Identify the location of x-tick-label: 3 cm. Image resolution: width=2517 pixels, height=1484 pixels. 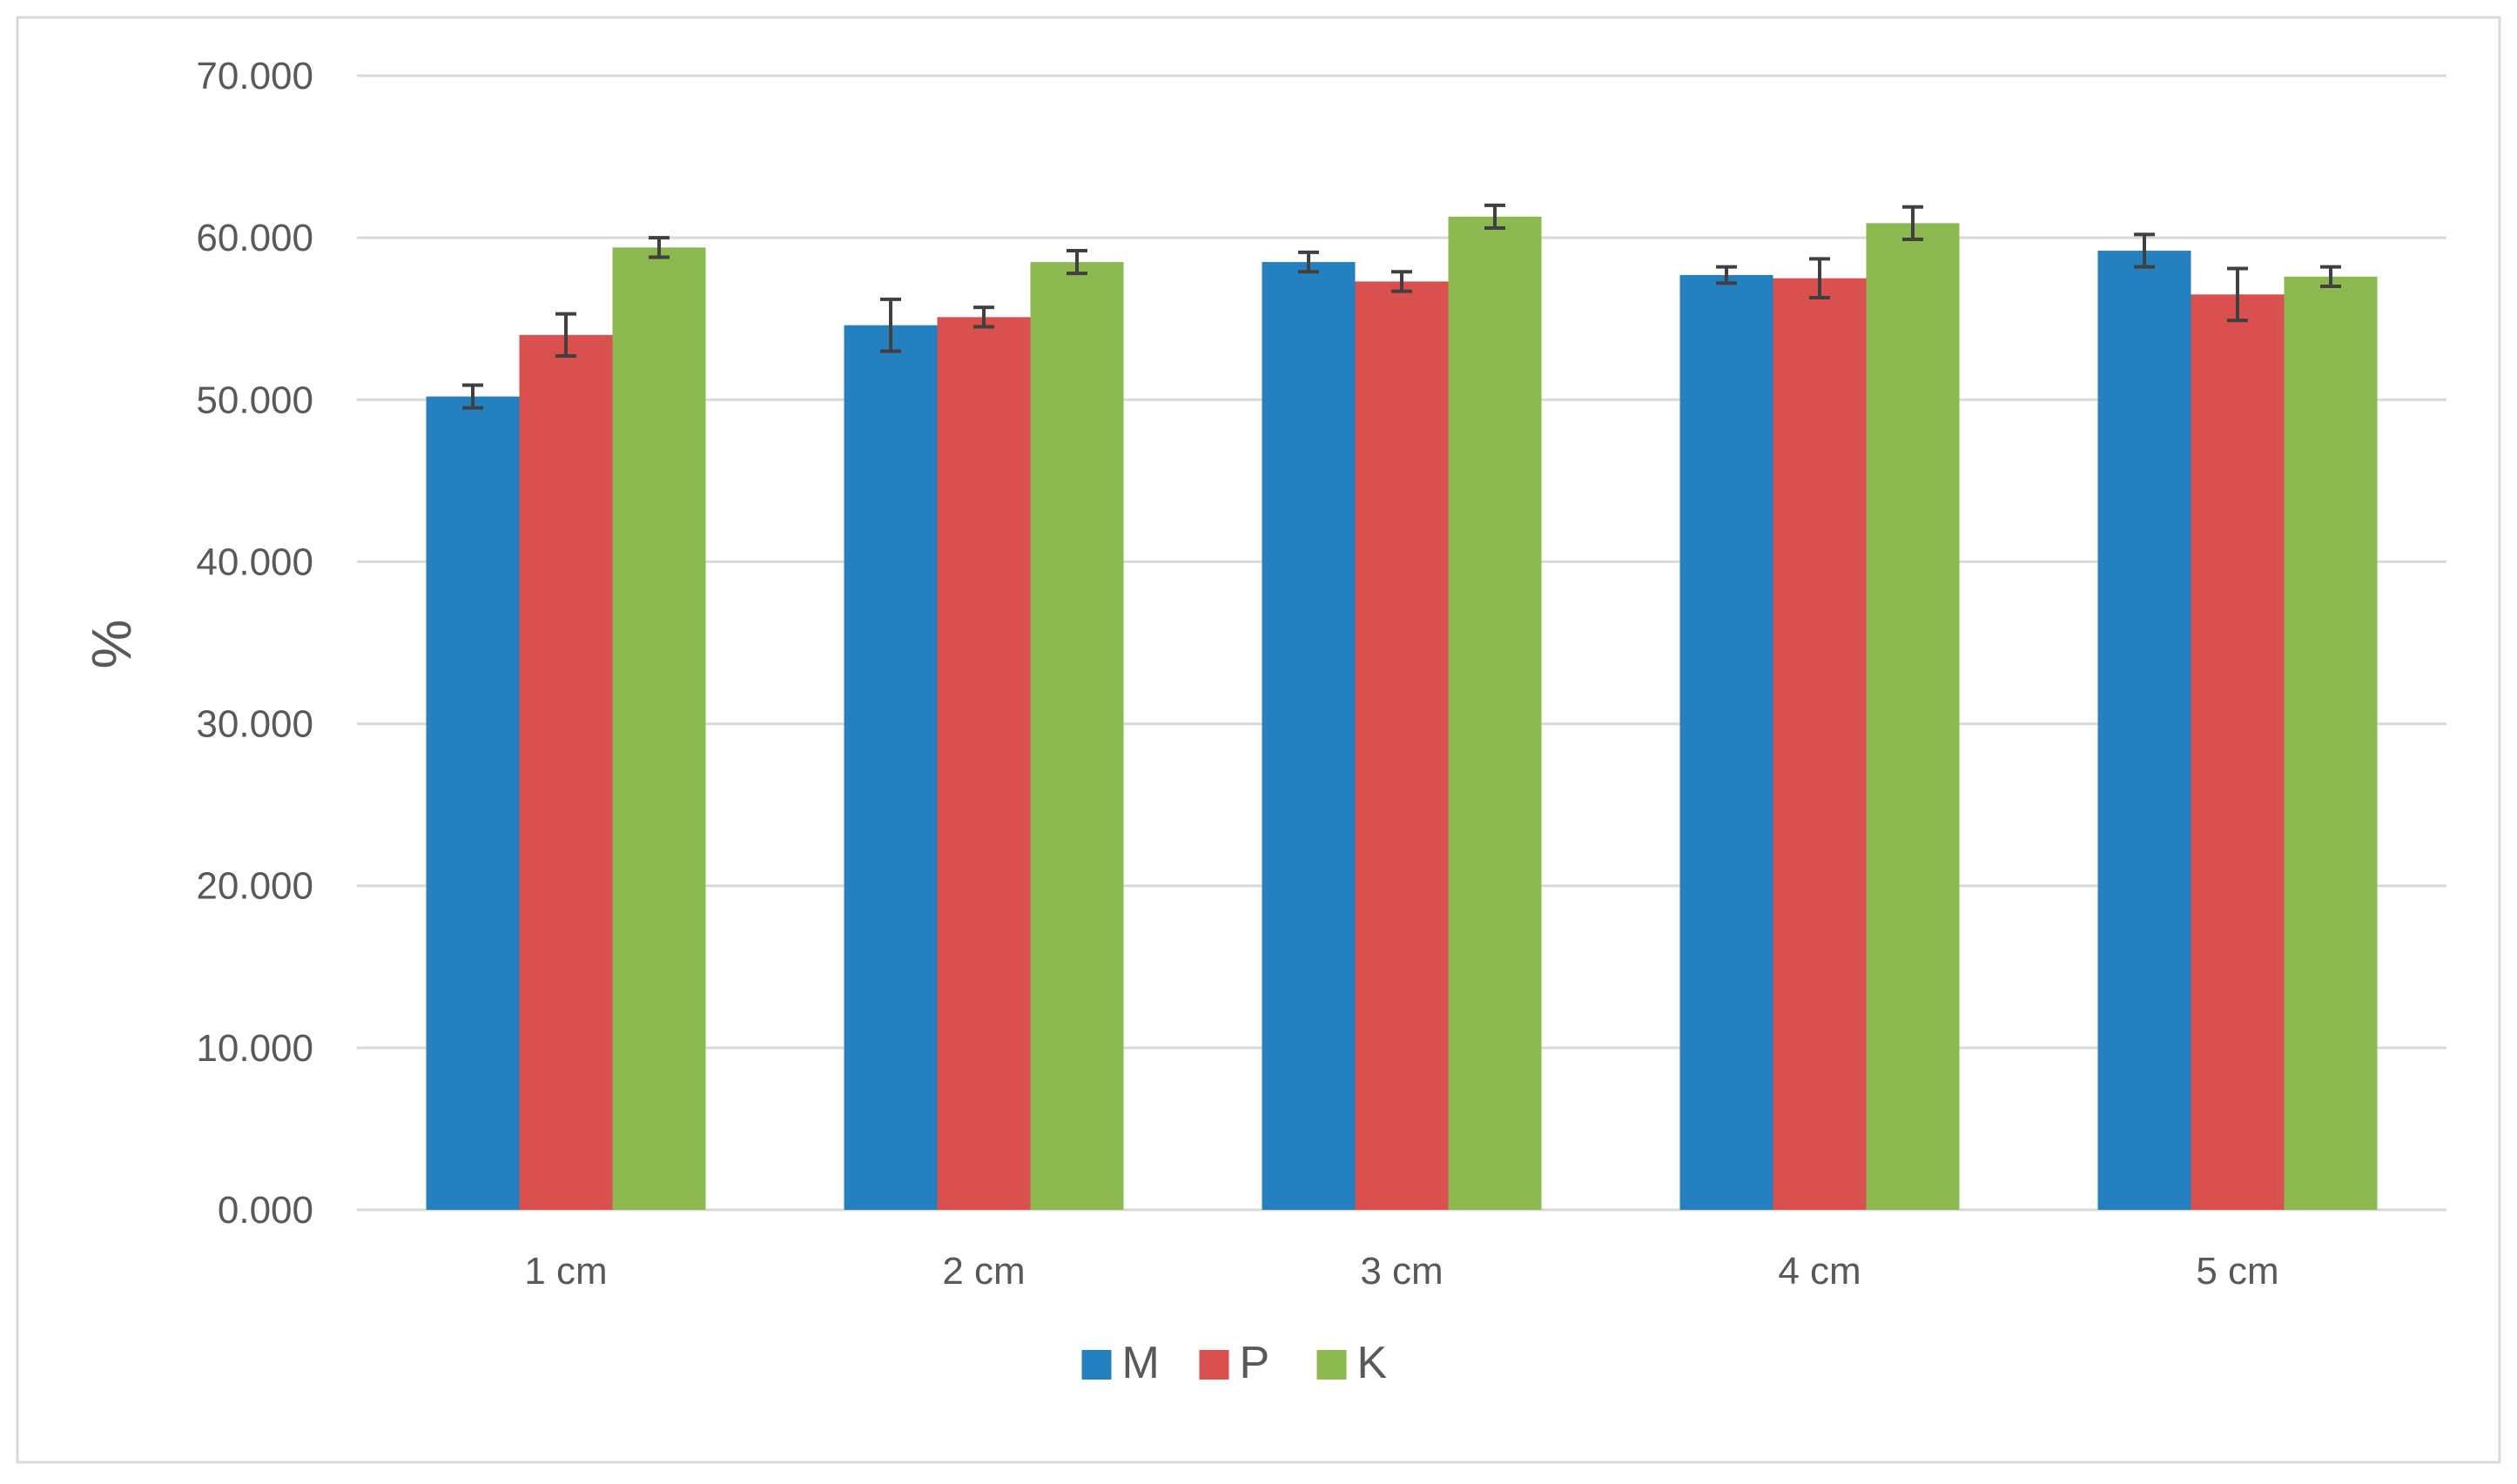
(1401, 1271).